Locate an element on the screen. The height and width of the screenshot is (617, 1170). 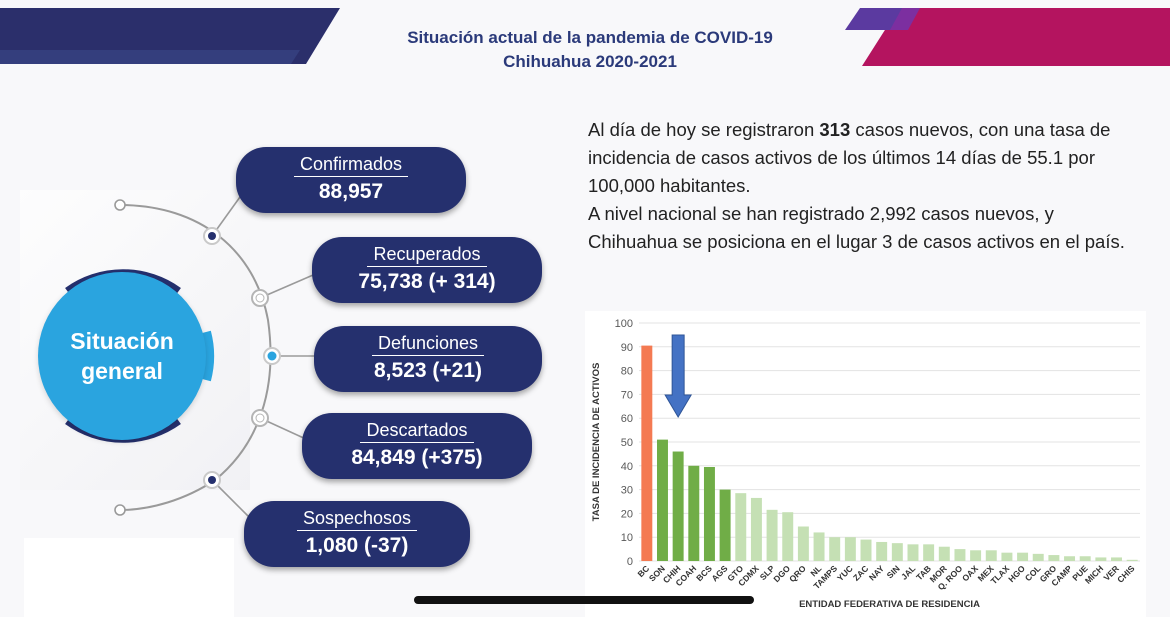
situacion-general-circle: Situación general is located at coordinates (122, 356).